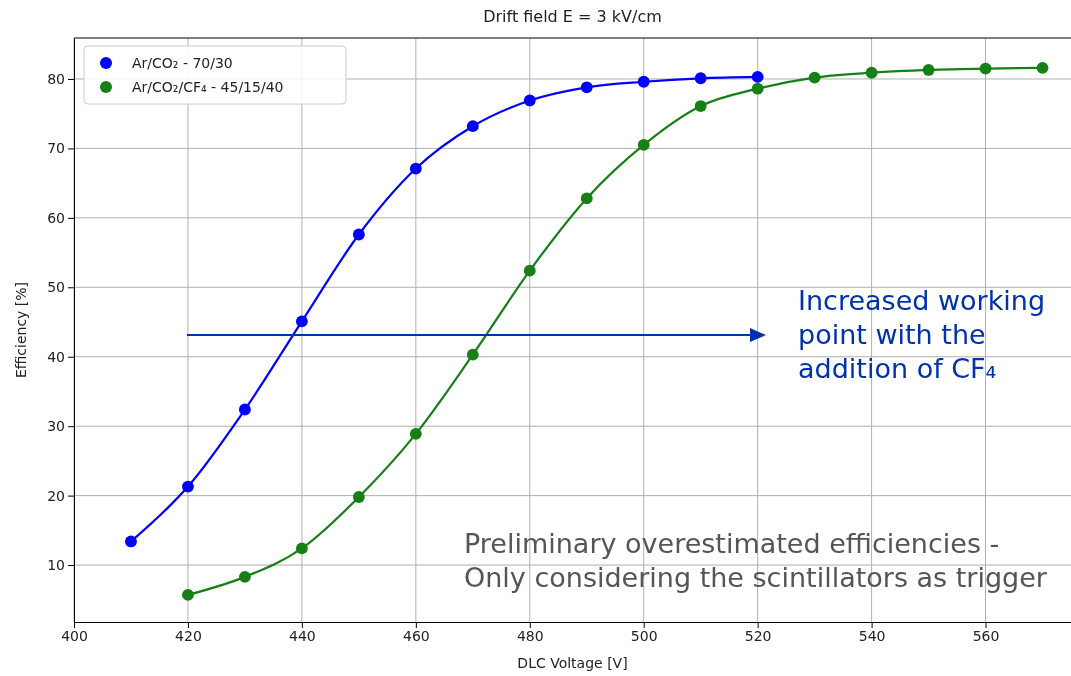 The image size is (1071, 676). Describe the element at coordinates (56, 495) in the screenshot. I see `y-tick-label: 20` at that location.